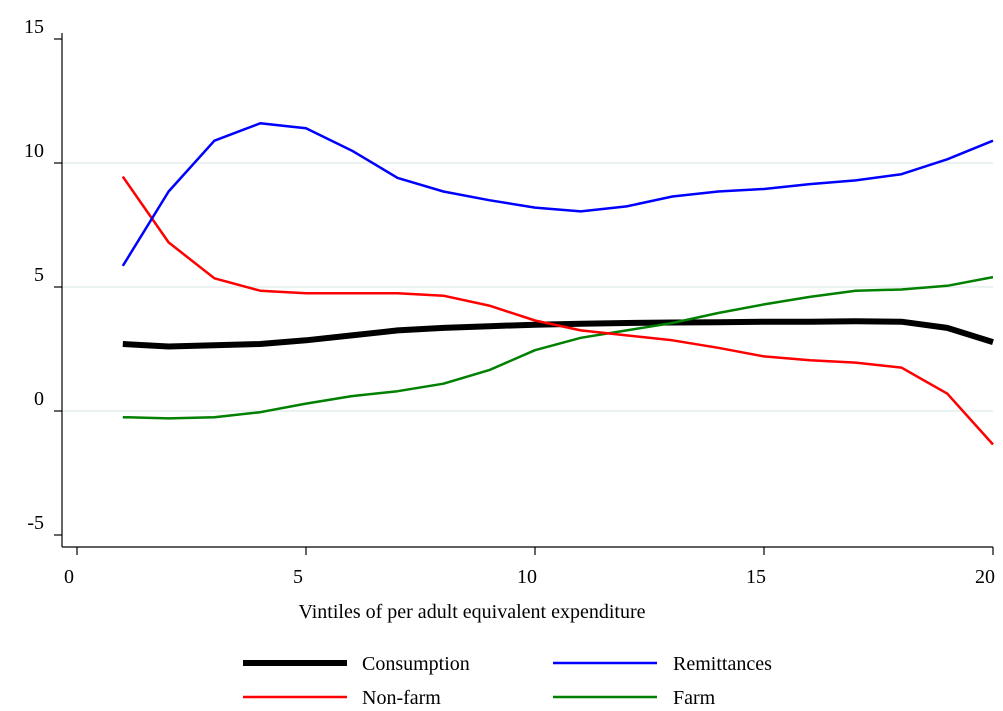 The image size is (1003, 711). I want to click on y-tick-label: -5, so click(35, 523).